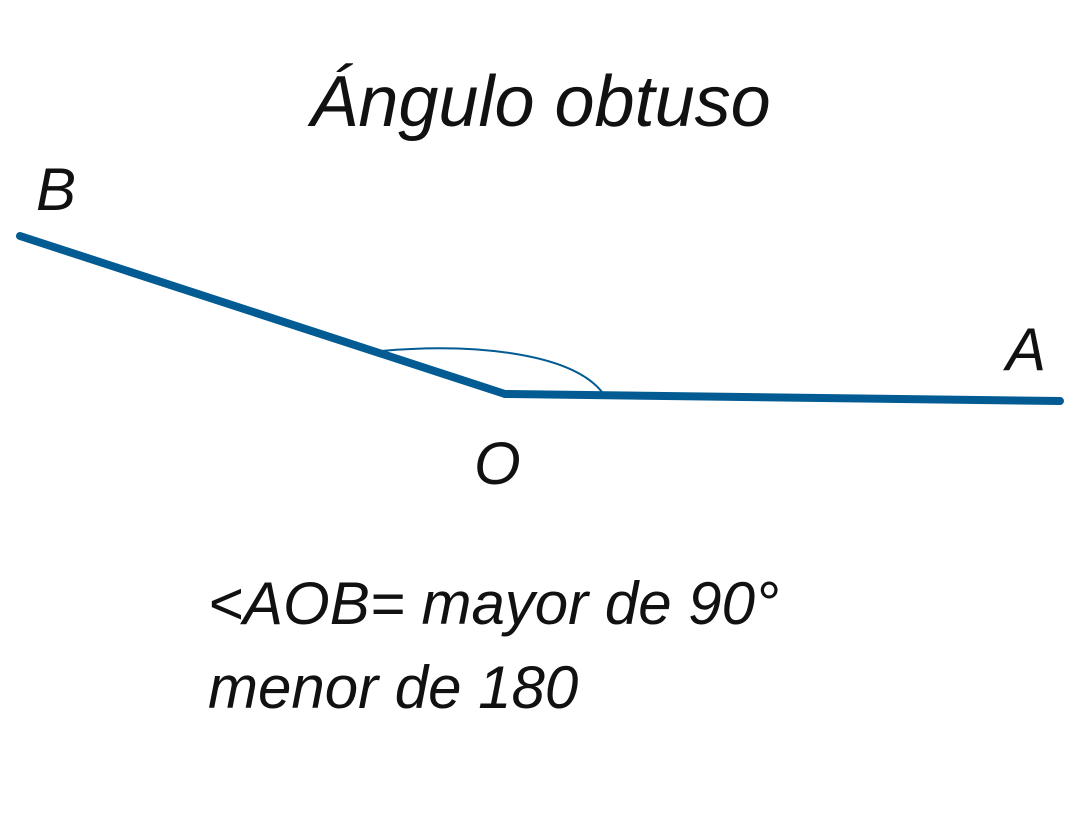  Describe the element at coordinates (56, 189) in the screenshot. I see `point-label-b: B` at that location.